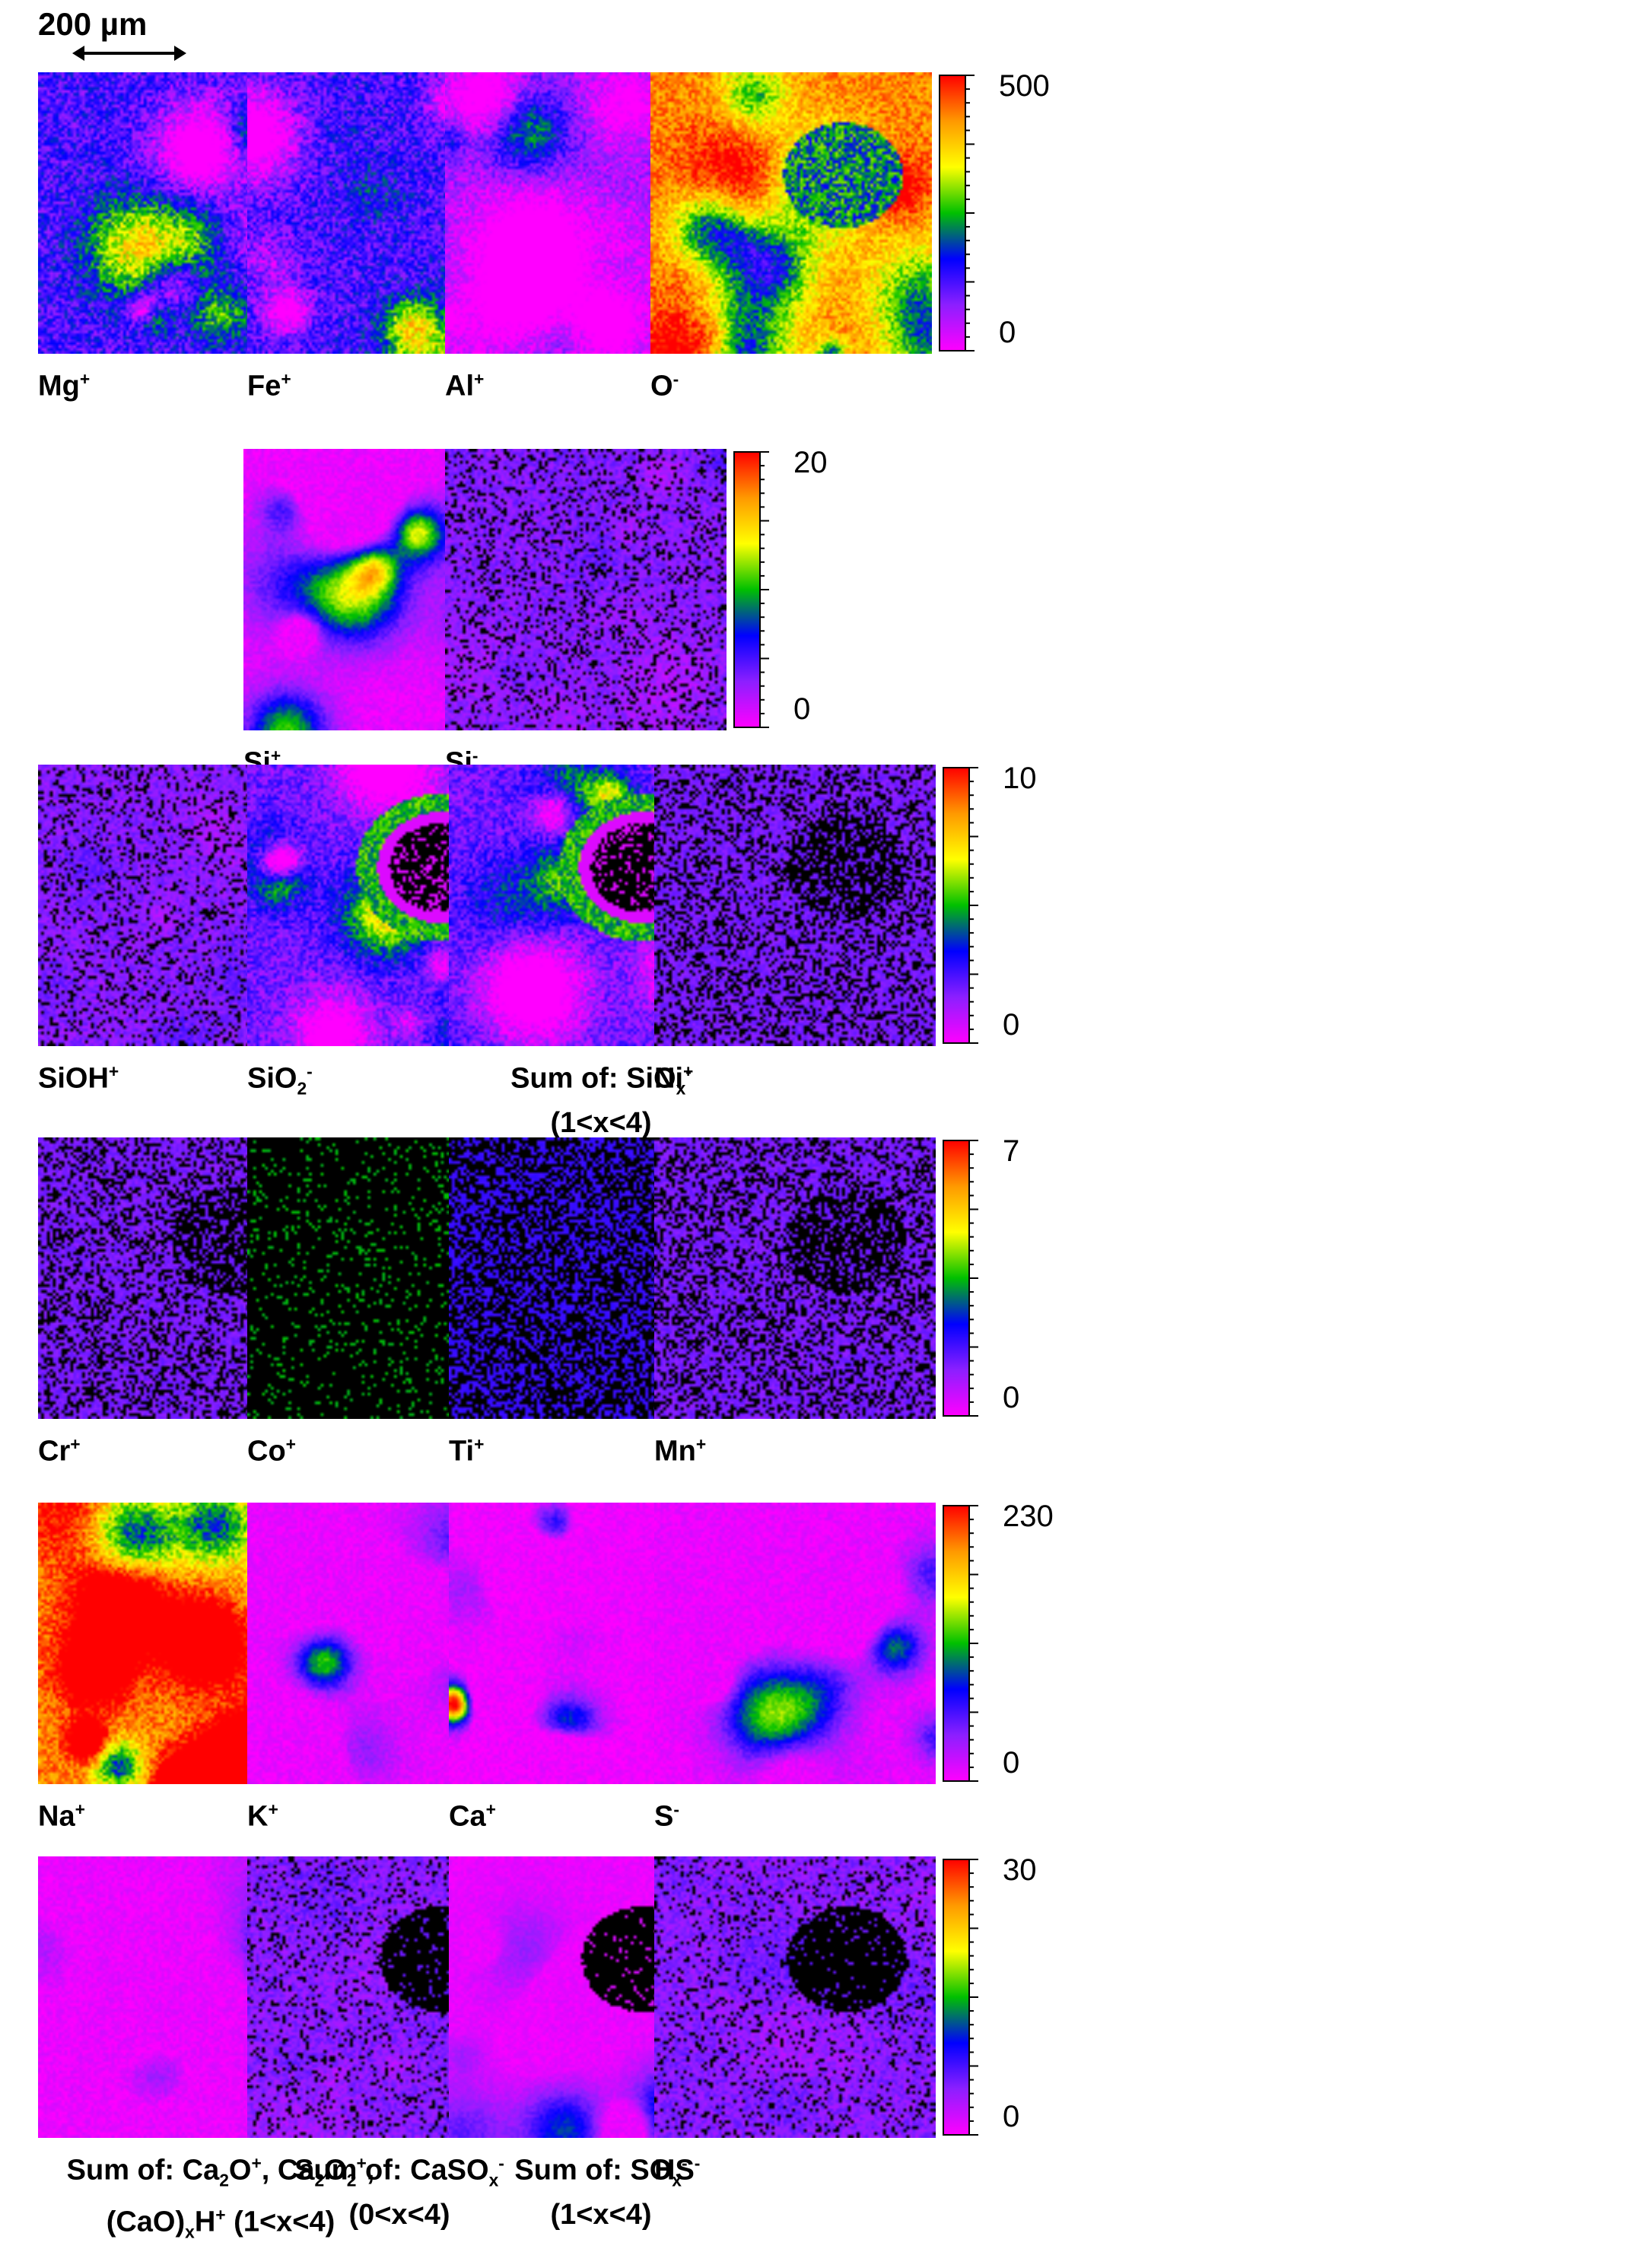 The height and width of the screenshot is (2268, 1628). I want to click on colorbar-max-label: 7, so click(1011, 1151).